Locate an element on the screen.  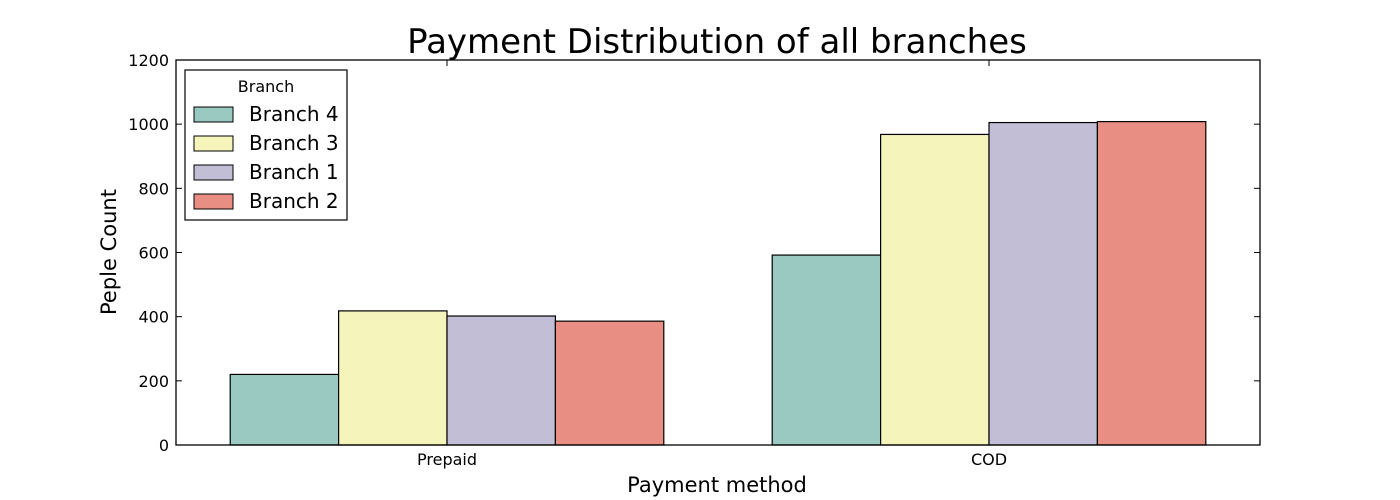
bar-branch-3-prepaid is located at coordinates (393, 378).